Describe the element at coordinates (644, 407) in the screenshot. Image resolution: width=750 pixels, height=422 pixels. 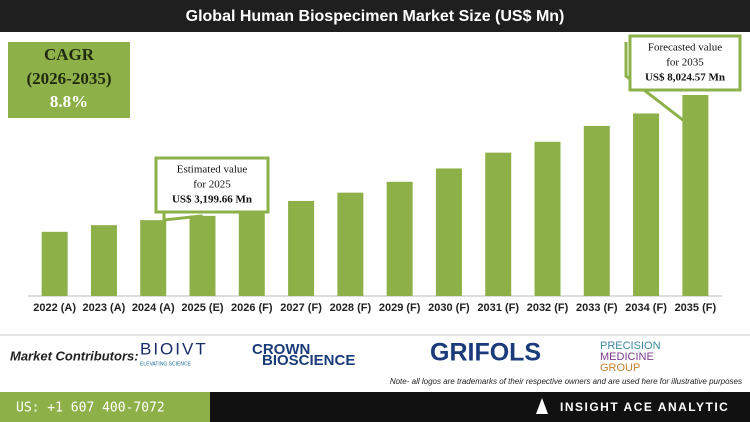
I see `brand: INSIGHT ACE ANALYTIC` at that location.